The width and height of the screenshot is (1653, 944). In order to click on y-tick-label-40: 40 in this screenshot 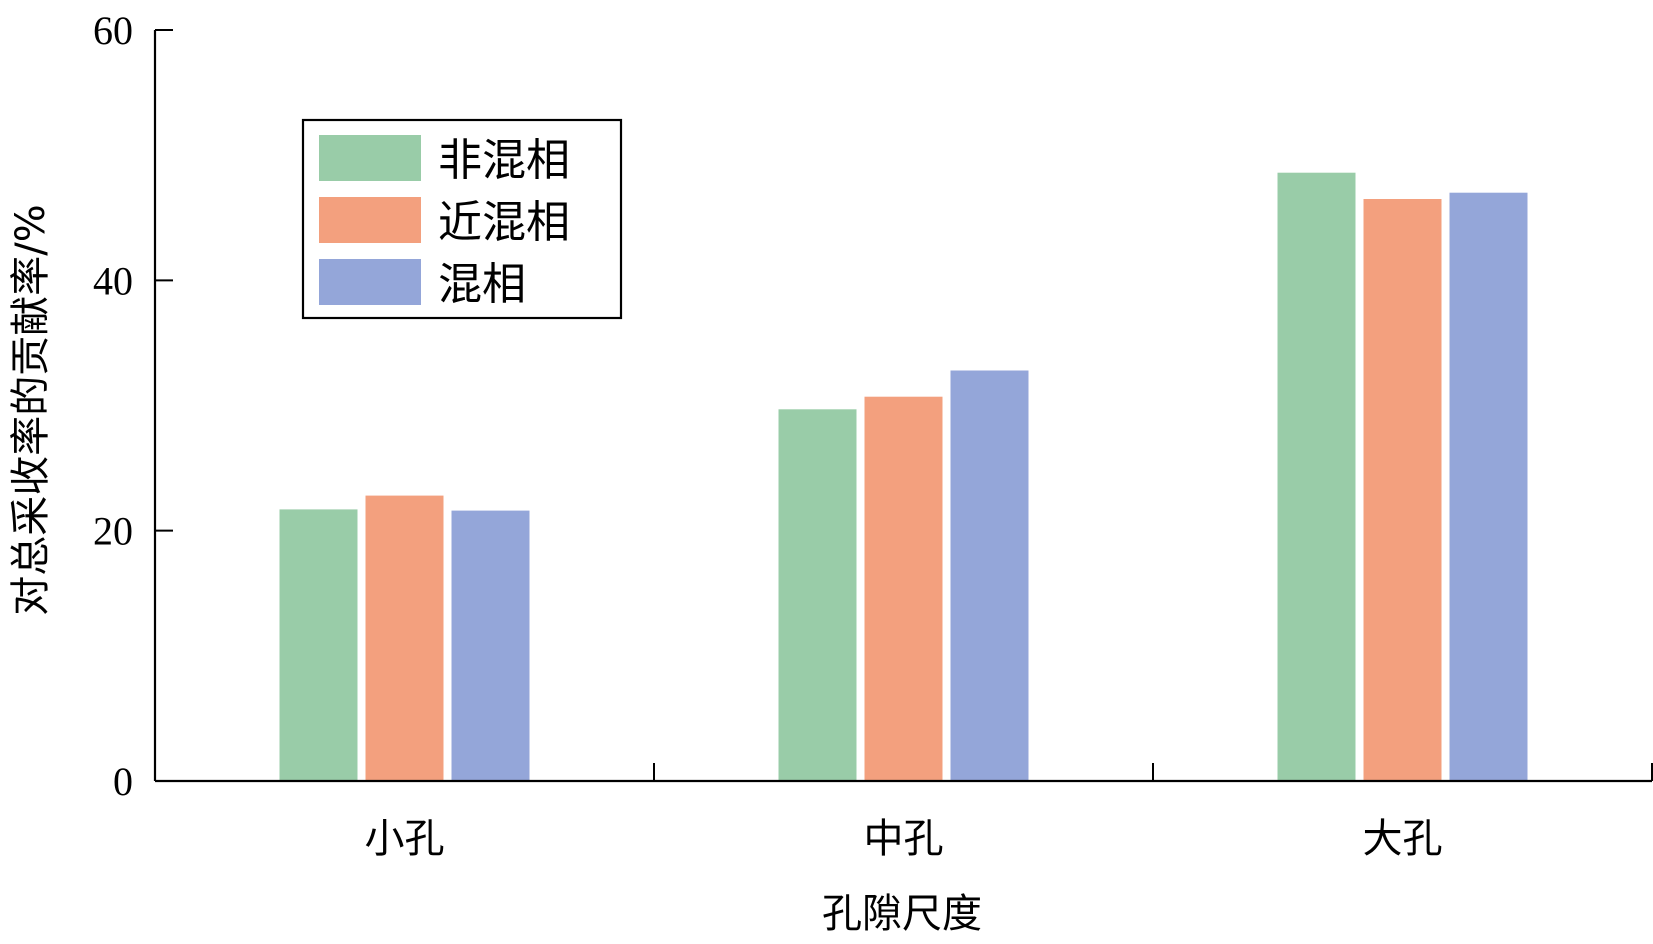, I will do `click(113, 280)`.